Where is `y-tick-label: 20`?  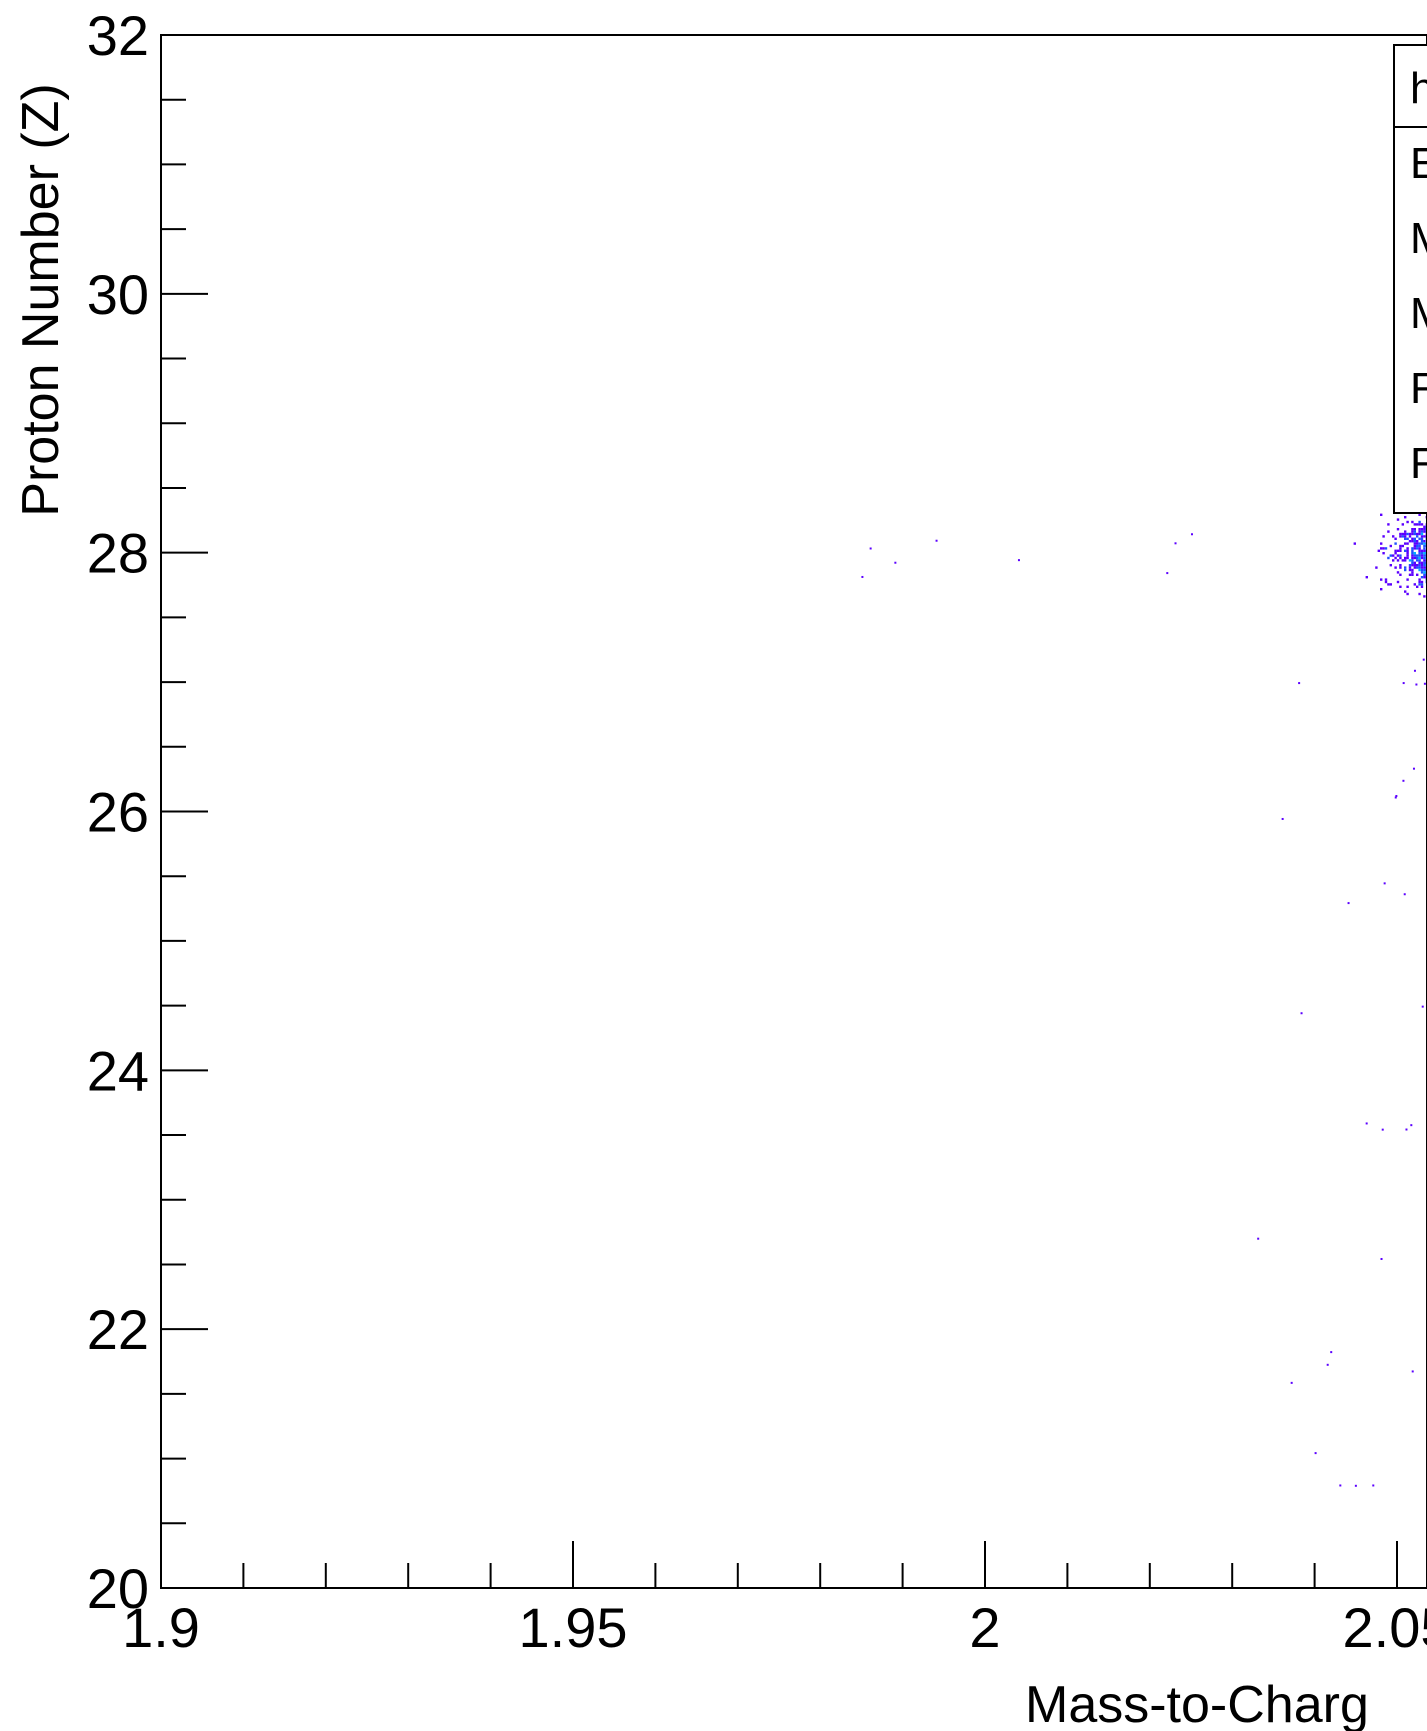 y-tick-label: 20 is located at coordinates (118, 1588).